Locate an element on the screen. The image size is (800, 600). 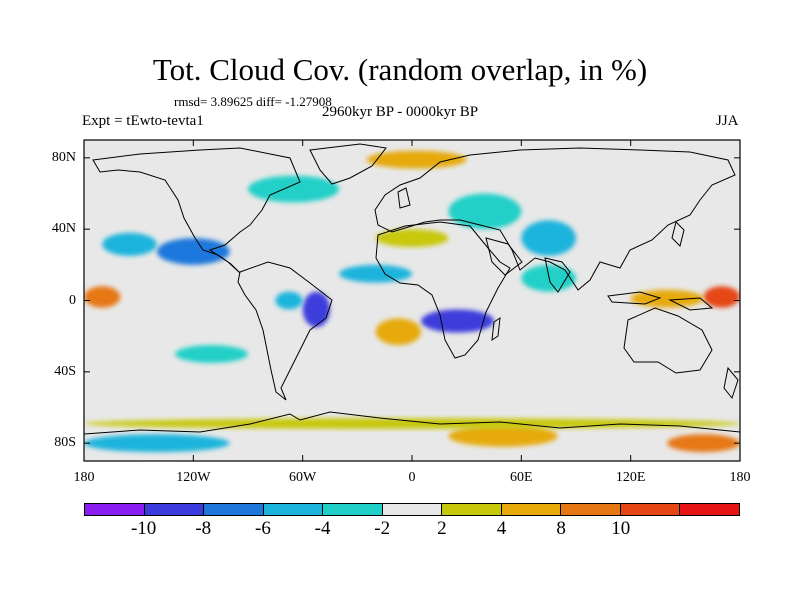
coast-madagascar is located at coordinates (496, 329).